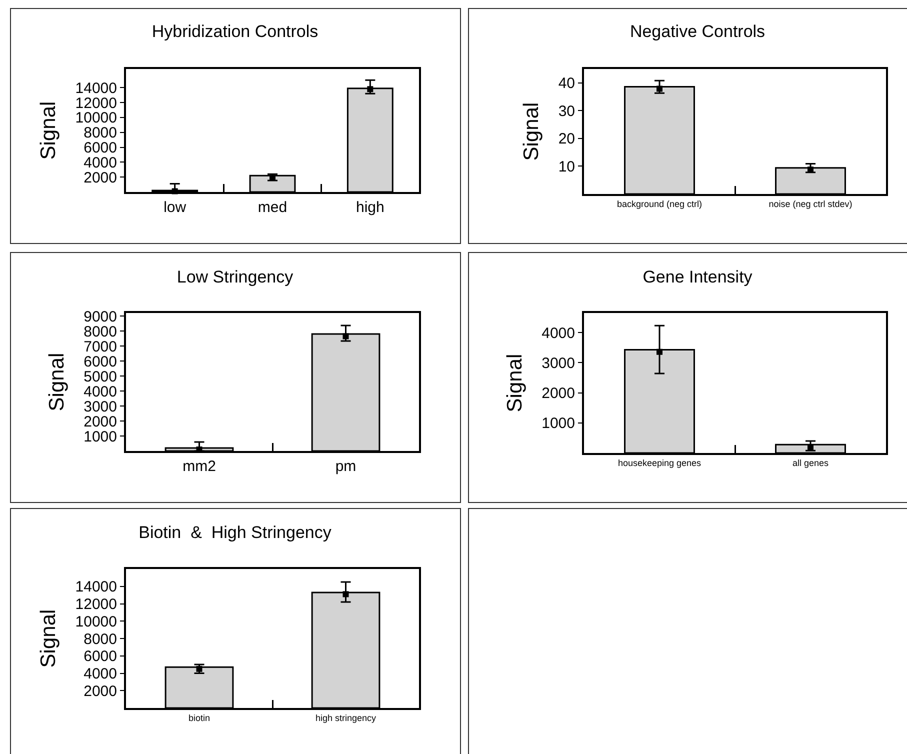 This screenshot has height=754, width=907. I want to click on y-tick-label: 5000, so click(100, 377).